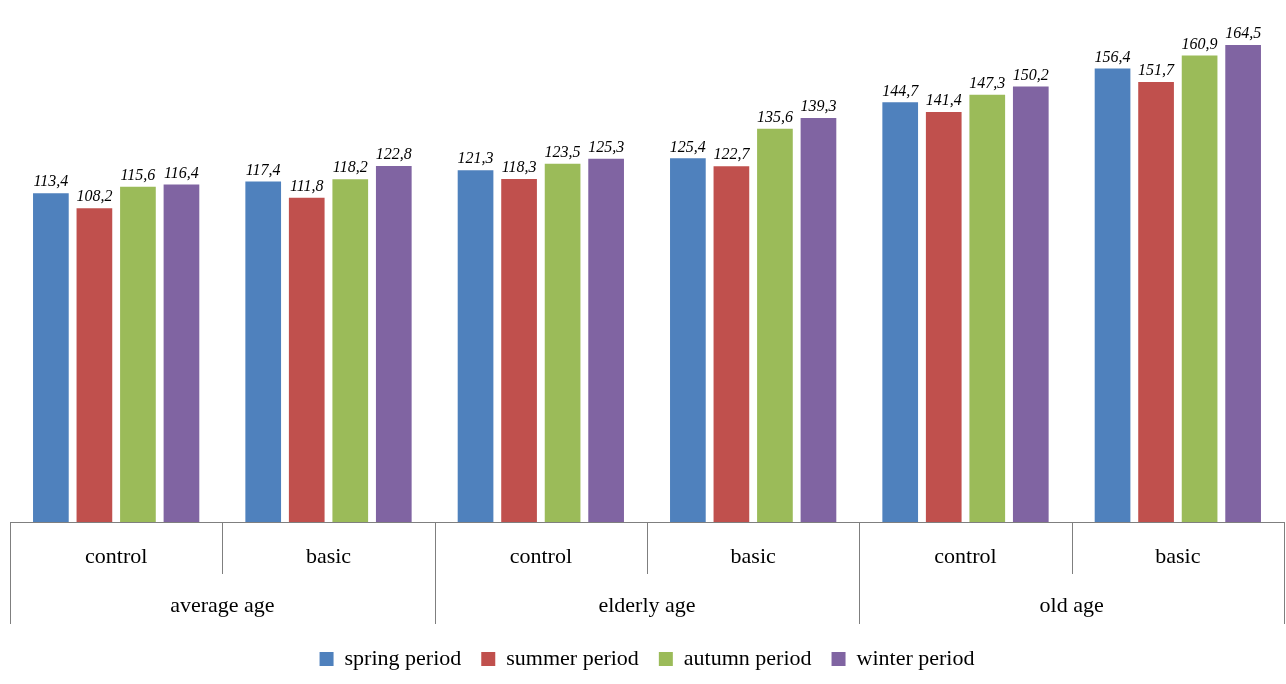 The image size is (1286, 684). What do you see at coordinates (987, 83) in the screenshot?
I see `data-label: 147,3` at bounding box center [987, 83].